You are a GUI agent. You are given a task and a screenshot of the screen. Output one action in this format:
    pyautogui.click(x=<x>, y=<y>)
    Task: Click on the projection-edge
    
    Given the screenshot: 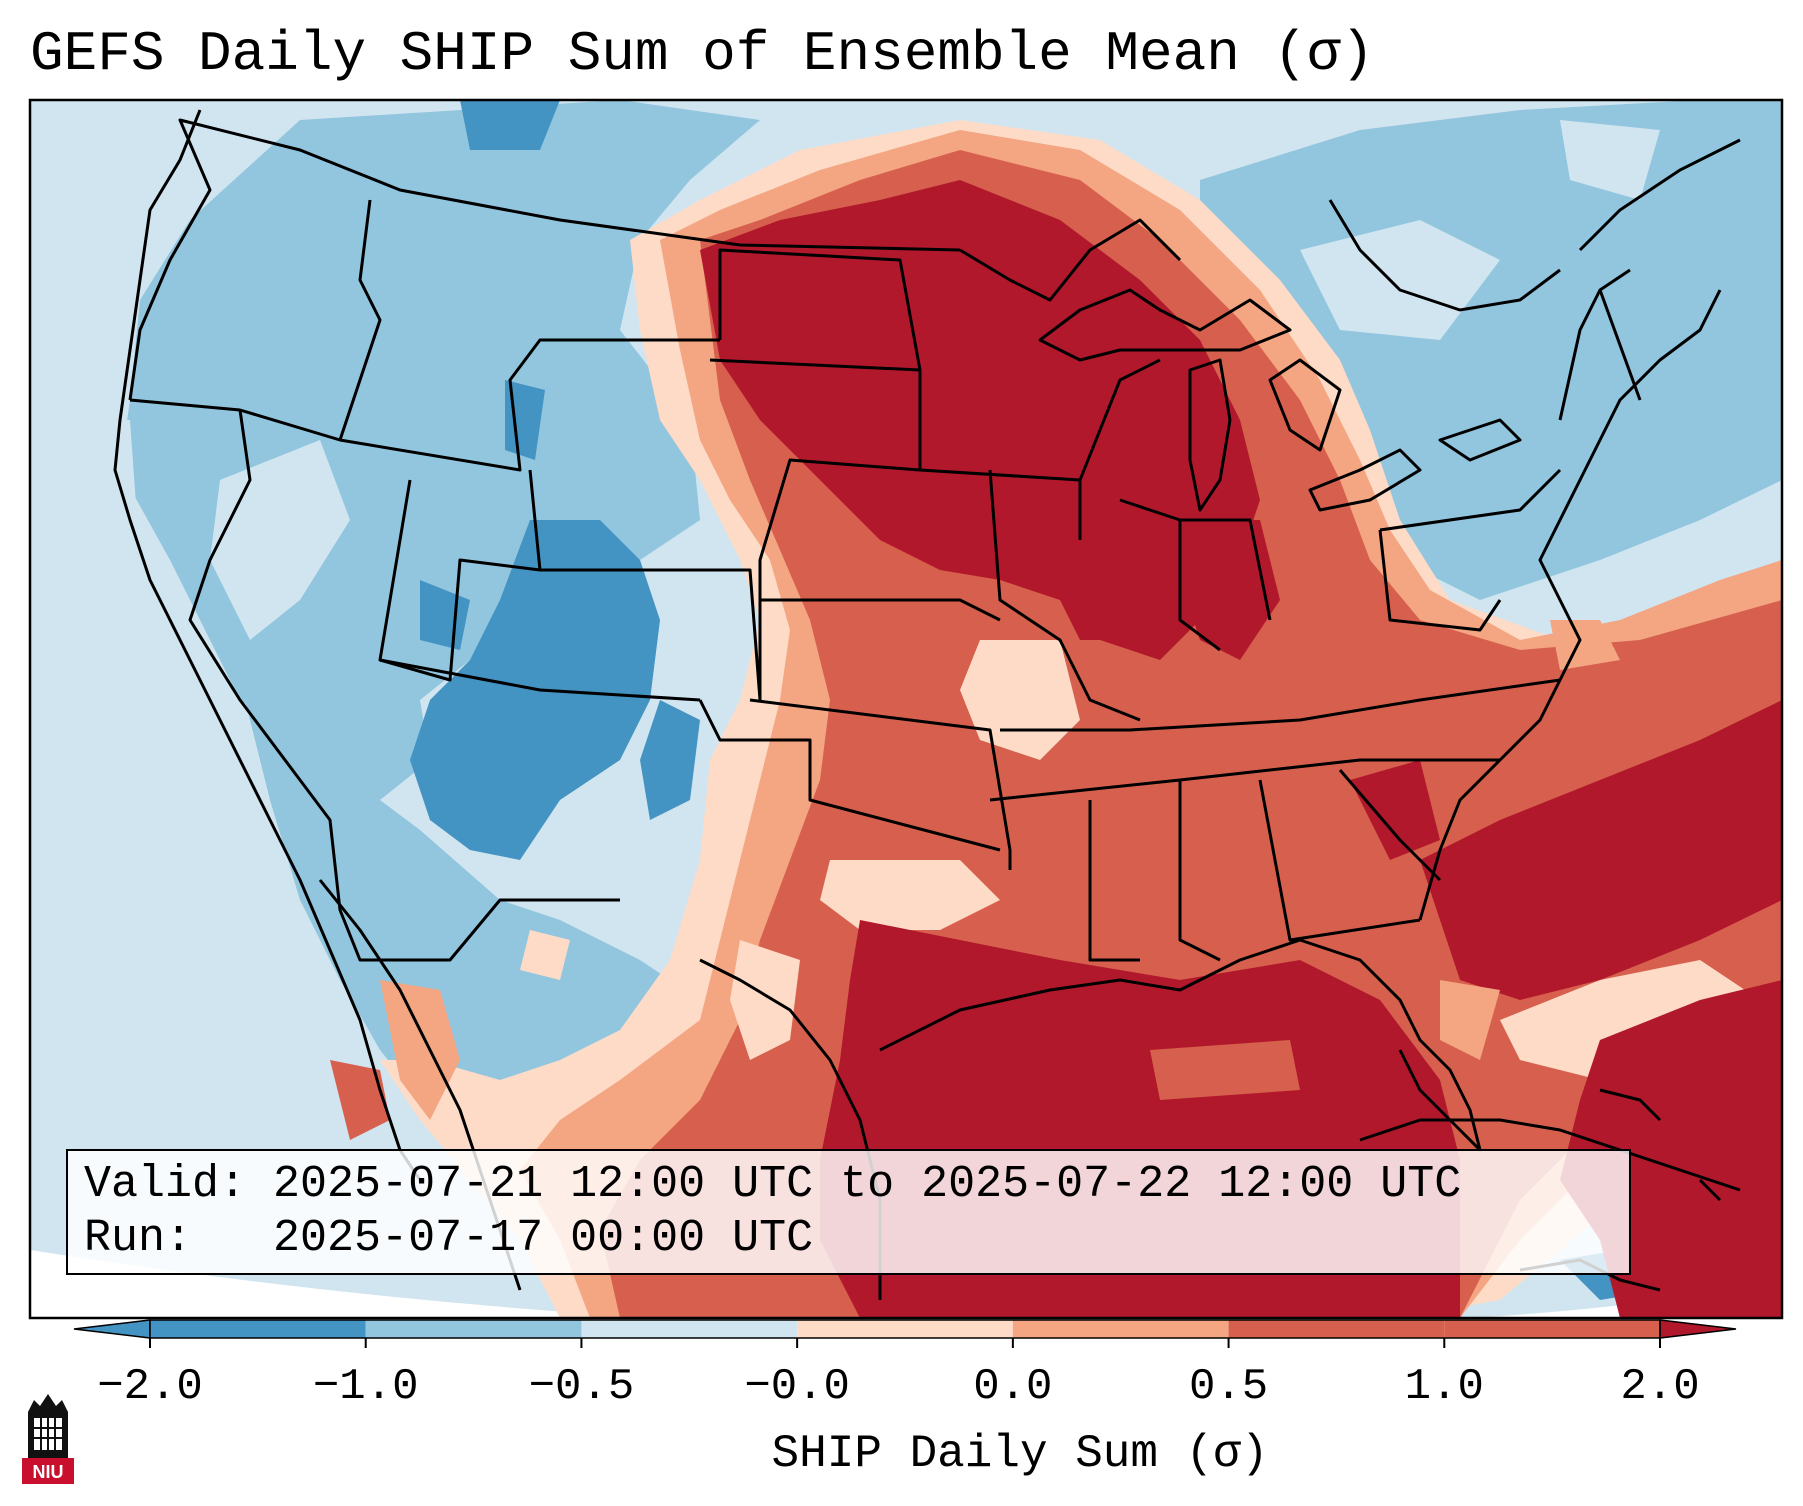 What is the action you would take?
    pyautogui.click(x=906, y=1284)
    